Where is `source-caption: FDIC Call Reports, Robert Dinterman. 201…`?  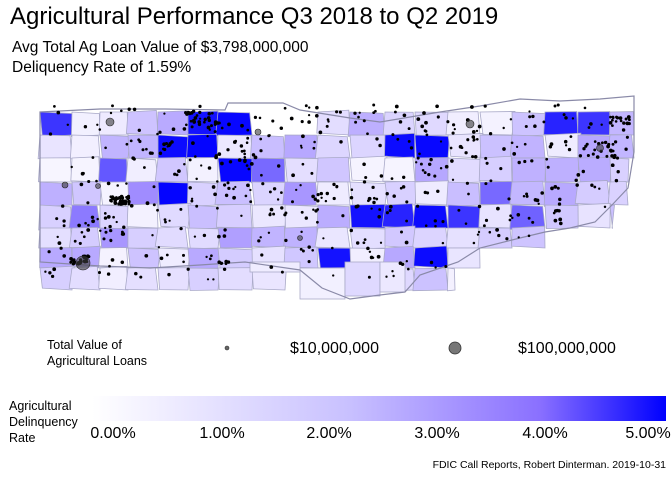 source-caption: FDIC Call Reports, Robert Dinterman. 201… is located at coordinates (549, 465).